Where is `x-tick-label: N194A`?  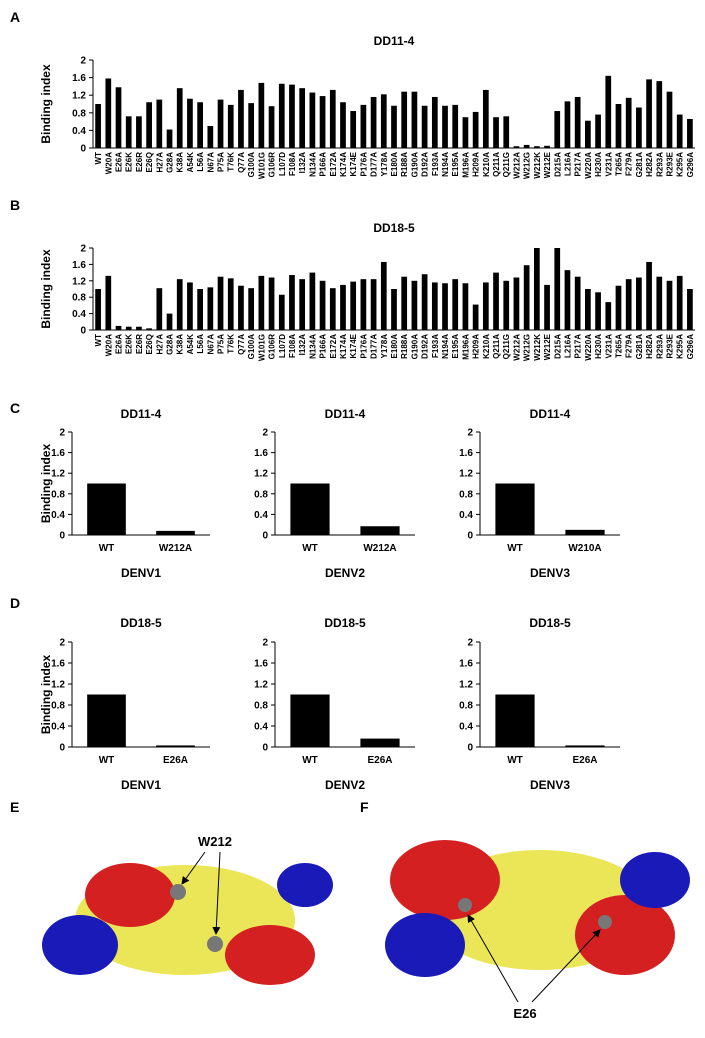 x-tick-label: N194A is located at coordinates (445, 164).